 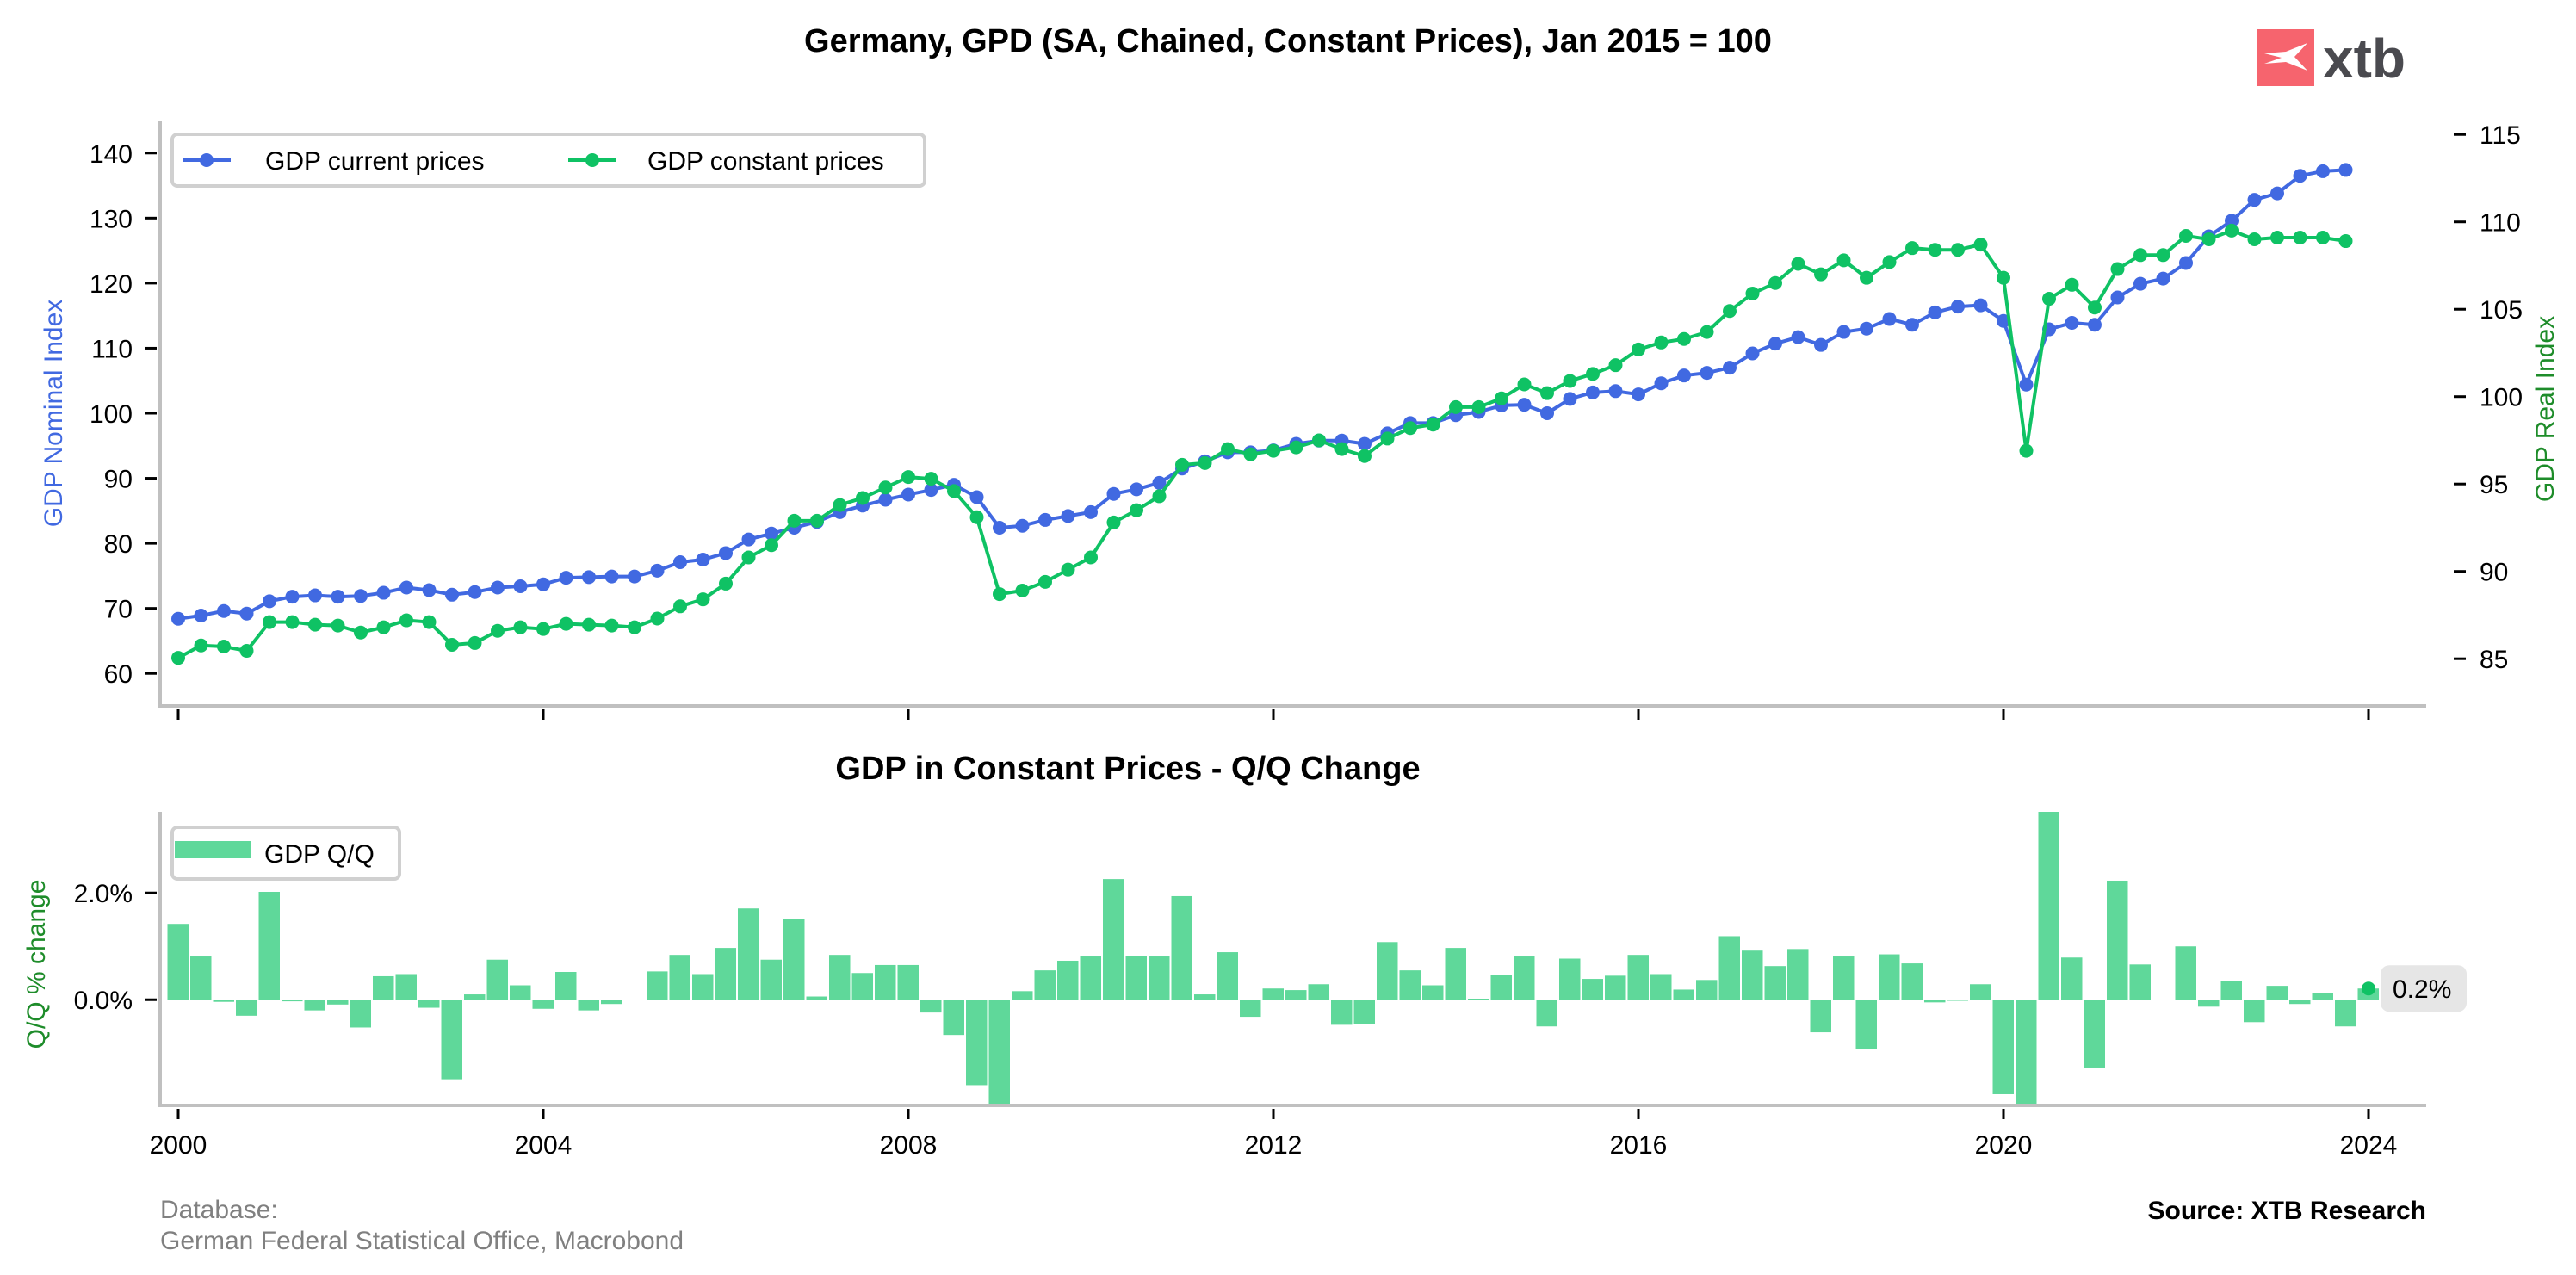 I want to click on left-tick-label: 100, so click(x=112, y=414).